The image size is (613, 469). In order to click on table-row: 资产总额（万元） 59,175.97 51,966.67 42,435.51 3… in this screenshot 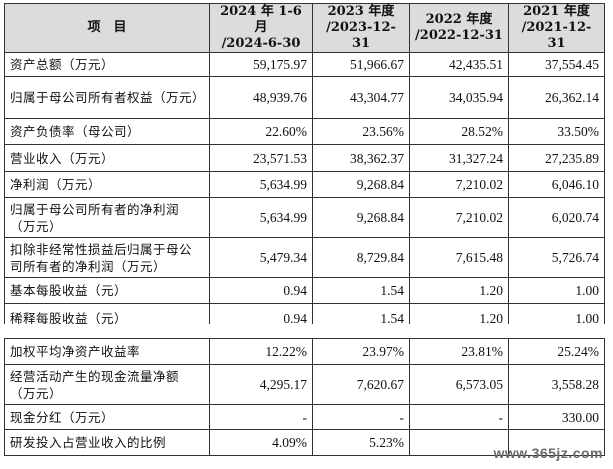, I will do `click(304, 64)`.